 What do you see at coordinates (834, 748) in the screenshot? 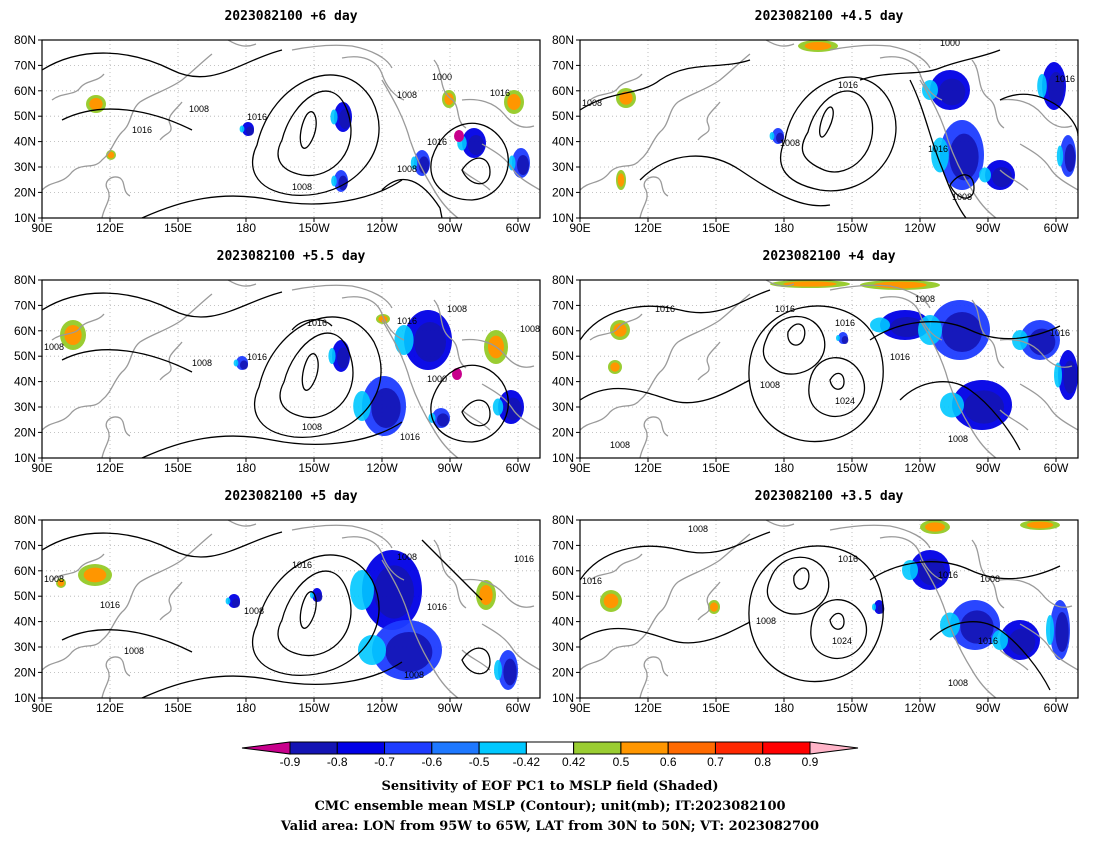
I see `colorbar-high-arrow` at bounding box center [834, 748].